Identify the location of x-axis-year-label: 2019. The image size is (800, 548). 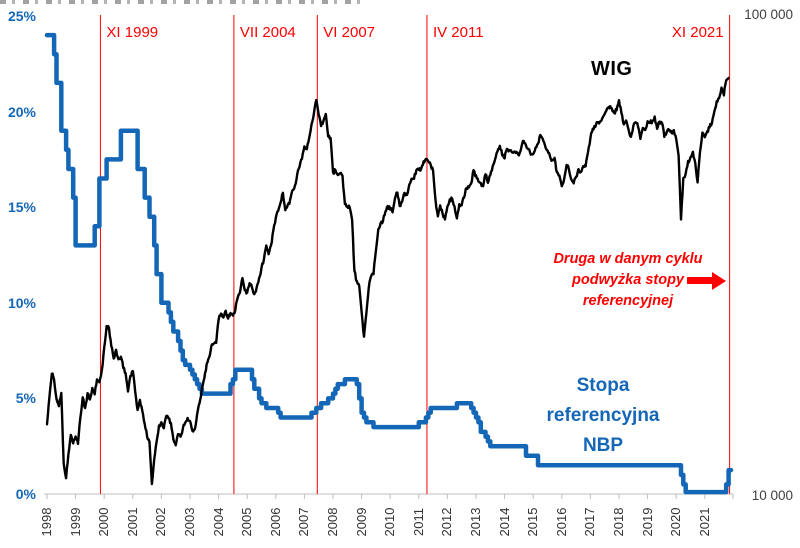
(647, 522).